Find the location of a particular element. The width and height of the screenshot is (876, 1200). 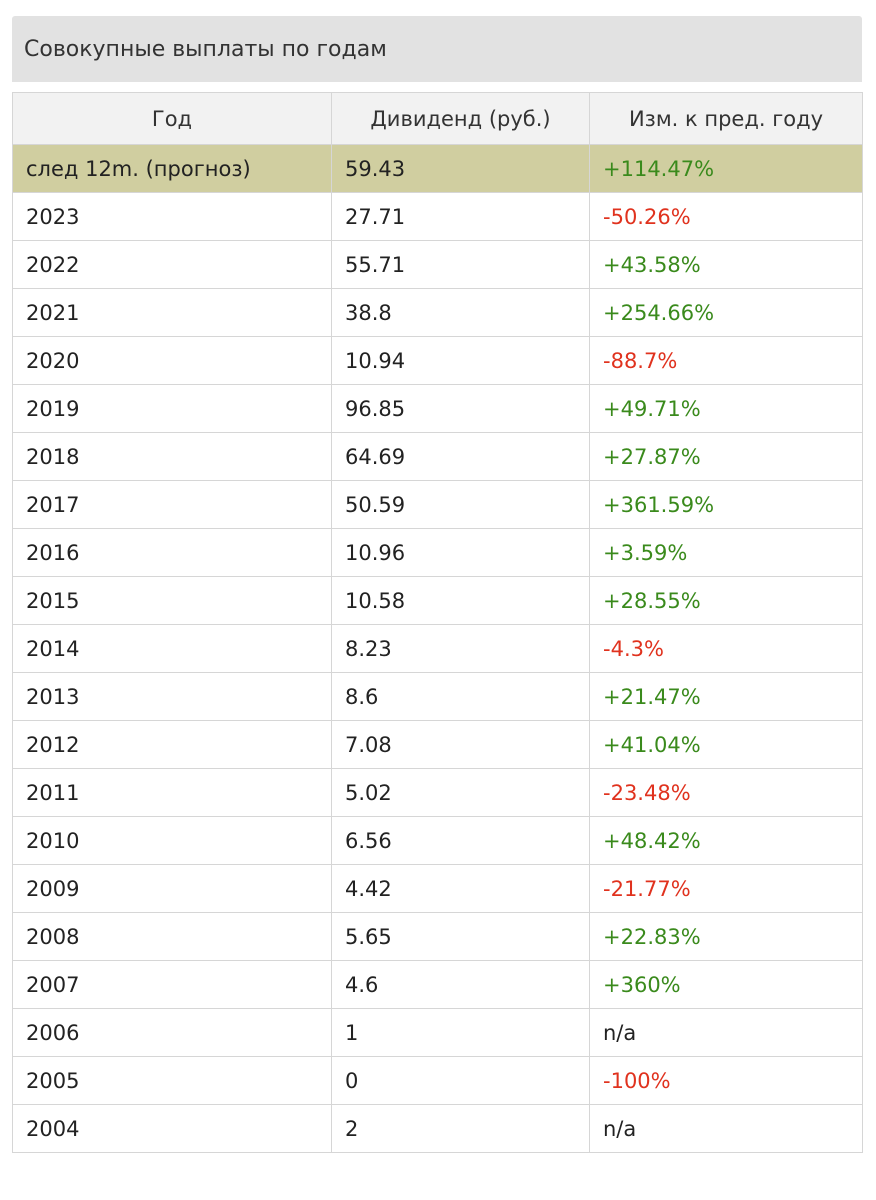

table-row: 2006 1 n/a is located at coordinates (437, 1032).